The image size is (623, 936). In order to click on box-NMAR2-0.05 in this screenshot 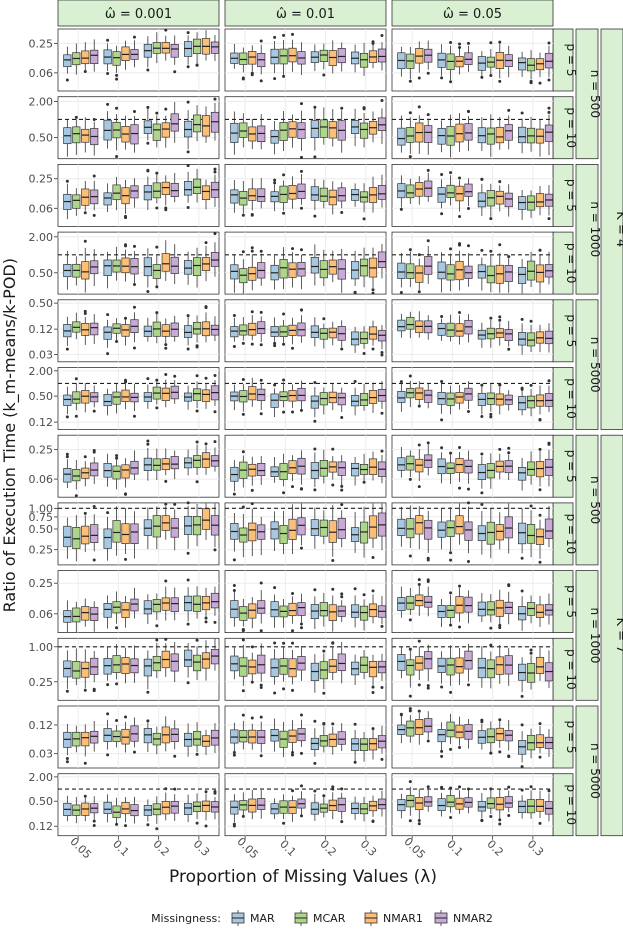, I will do `click(261, 804)`.